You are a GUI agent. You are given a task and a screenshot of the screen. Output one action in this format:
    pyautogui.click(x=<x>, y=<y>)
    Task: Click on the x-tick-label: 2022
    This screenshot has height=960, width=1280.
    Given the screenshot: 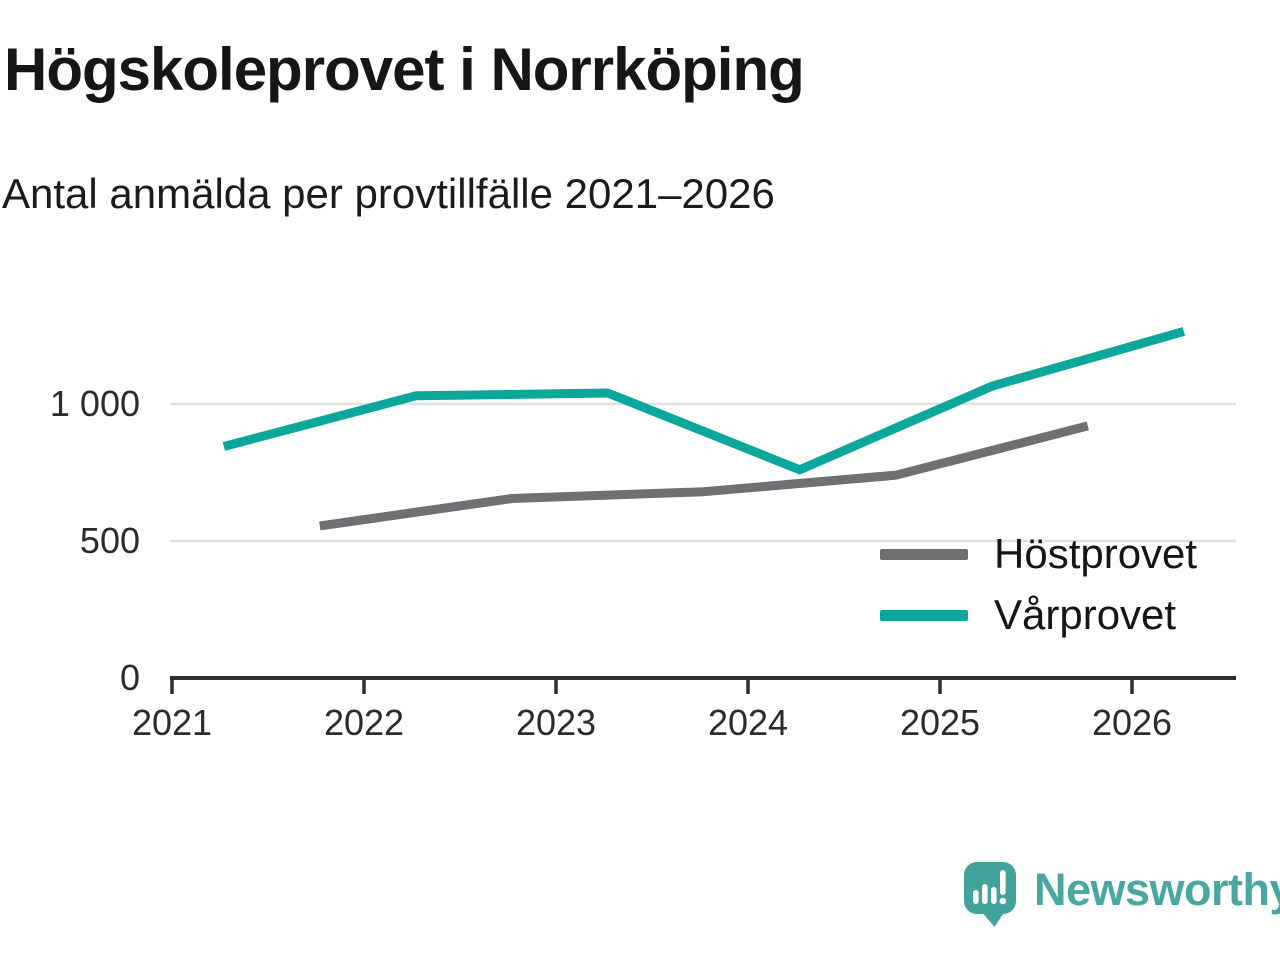 What is the action you would take?
    pyautogui.click(x=364, y=722)
    